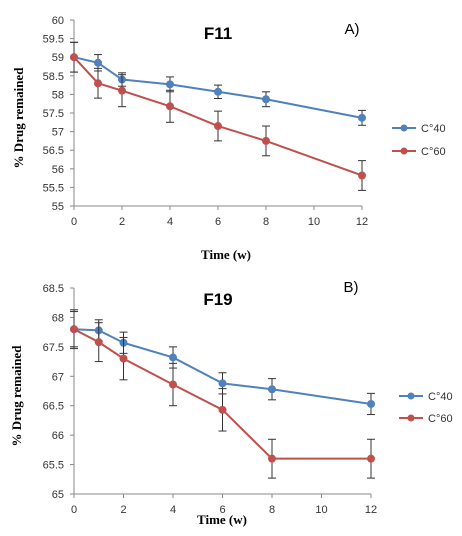 This screenshot has height=536, width=462. What do you see at coordinates (53, 151) in the screenshot?
I see `y-tick-label: 56.5` at bounding box center [53, 151].